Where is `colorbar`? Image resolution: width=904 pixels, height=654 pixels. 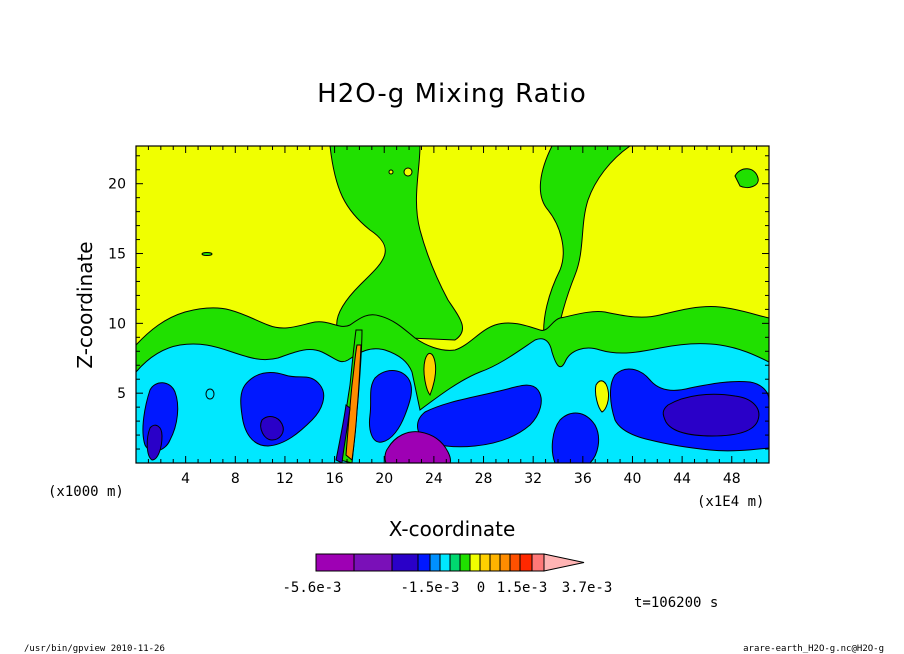
colorbar is located at coordinates (450, 562).